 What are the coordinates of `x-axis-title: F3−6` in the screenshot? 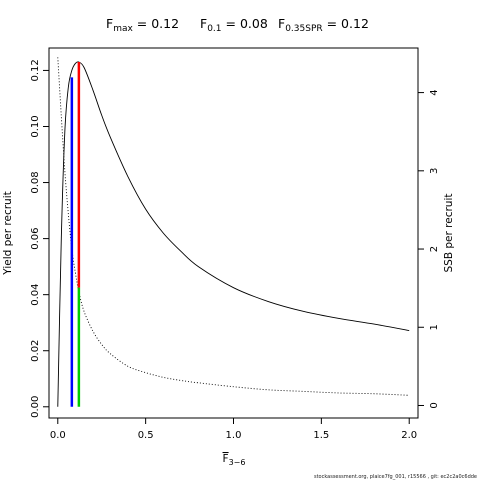 It's located at (234, 460).